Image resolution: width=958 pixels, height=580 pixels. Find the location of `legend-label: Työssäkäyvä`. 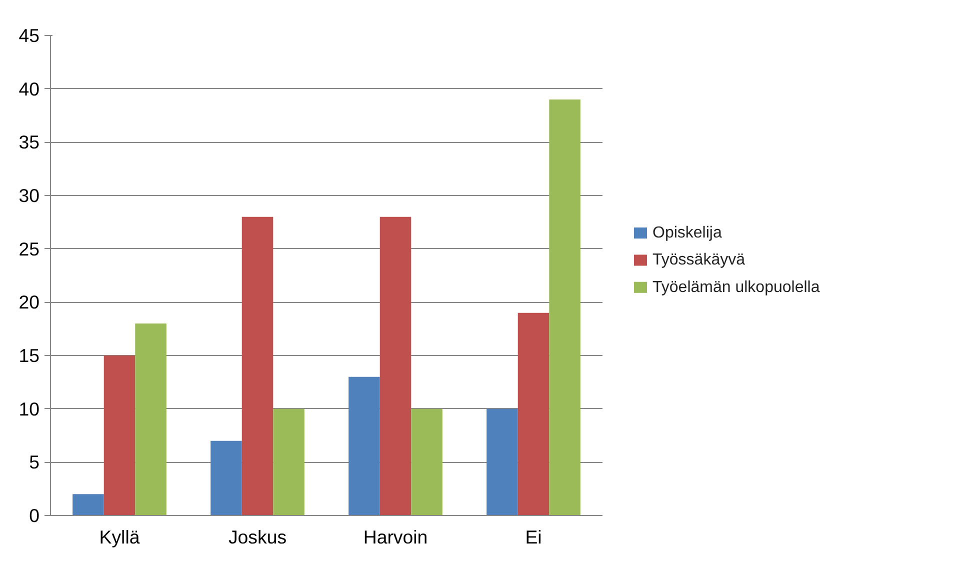

legend-label: Työssäkäyvä is located at coordinates (699, 260).